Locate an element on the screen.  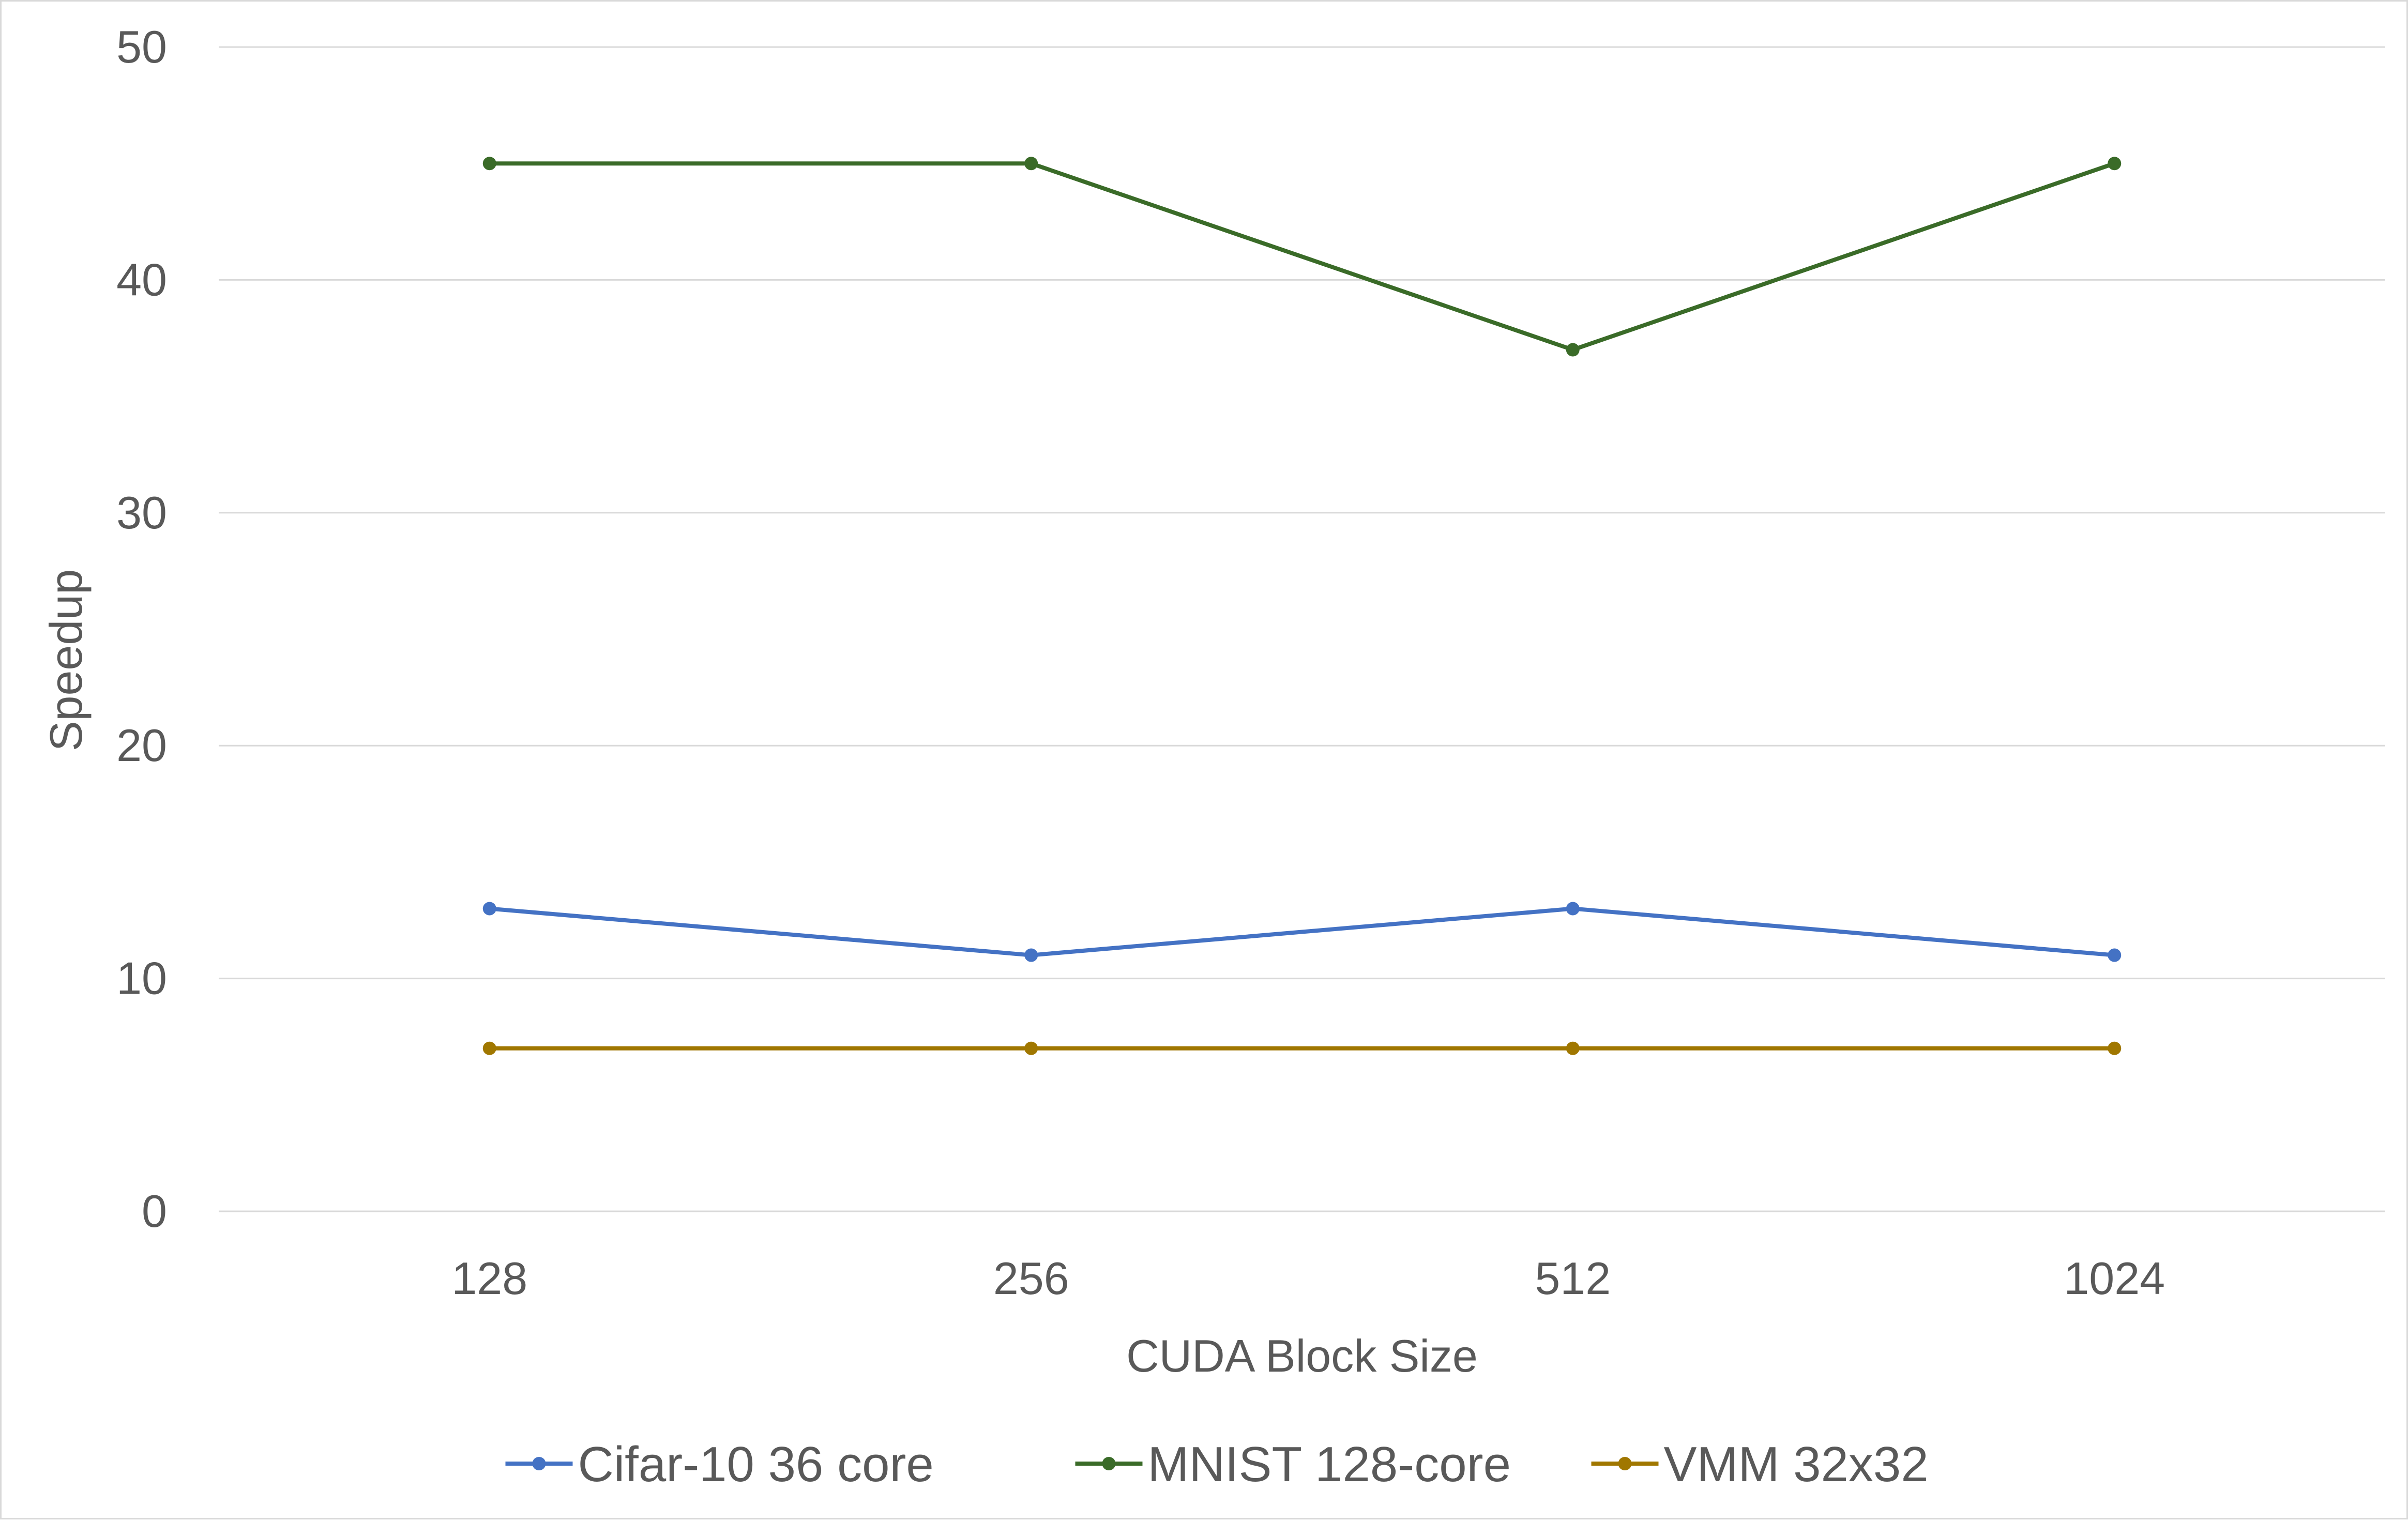
y-tick-label: 30 is located at coordinates (142, 512).